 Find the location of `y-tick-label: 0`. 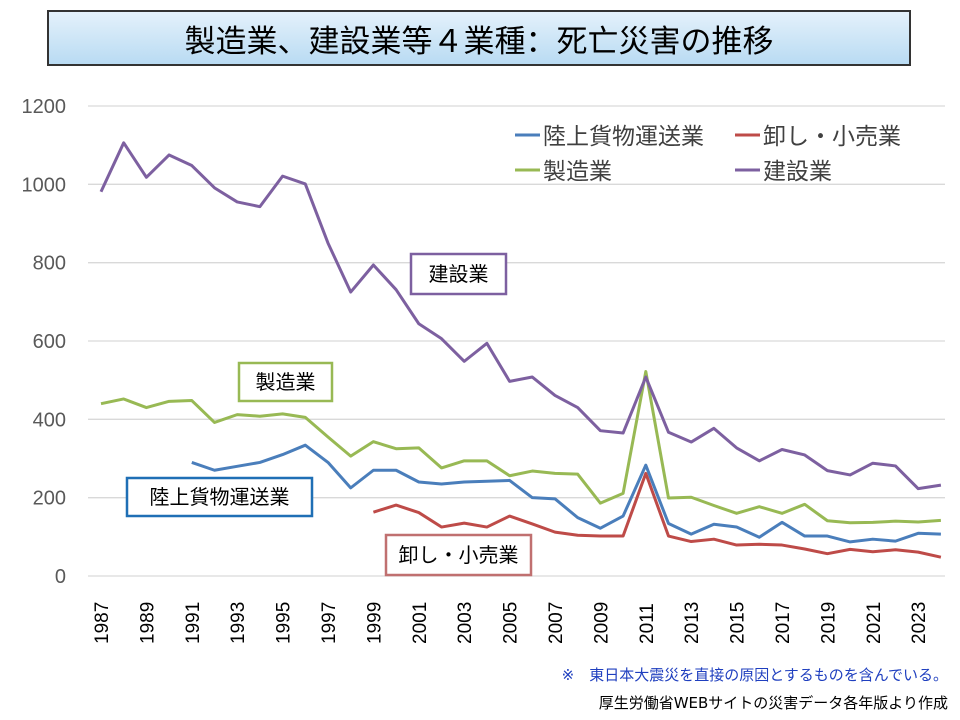

y-tick-label: 0 is located at coordinates (60, 577).